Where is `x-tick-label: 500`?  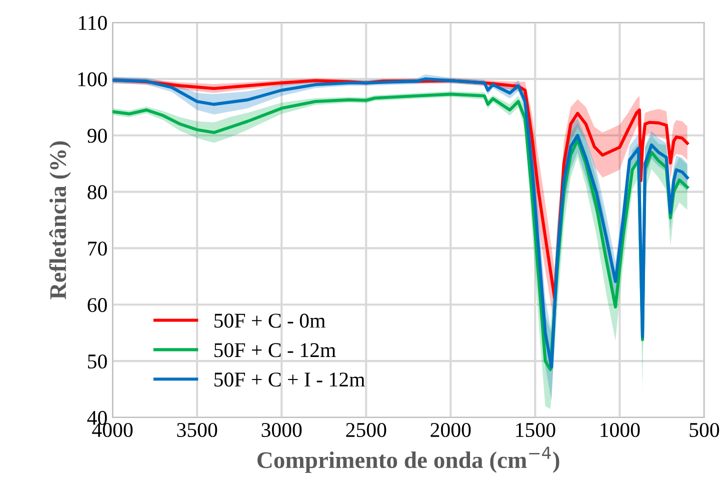 x-tick-label: 500 is located at coordinates (705, 430).